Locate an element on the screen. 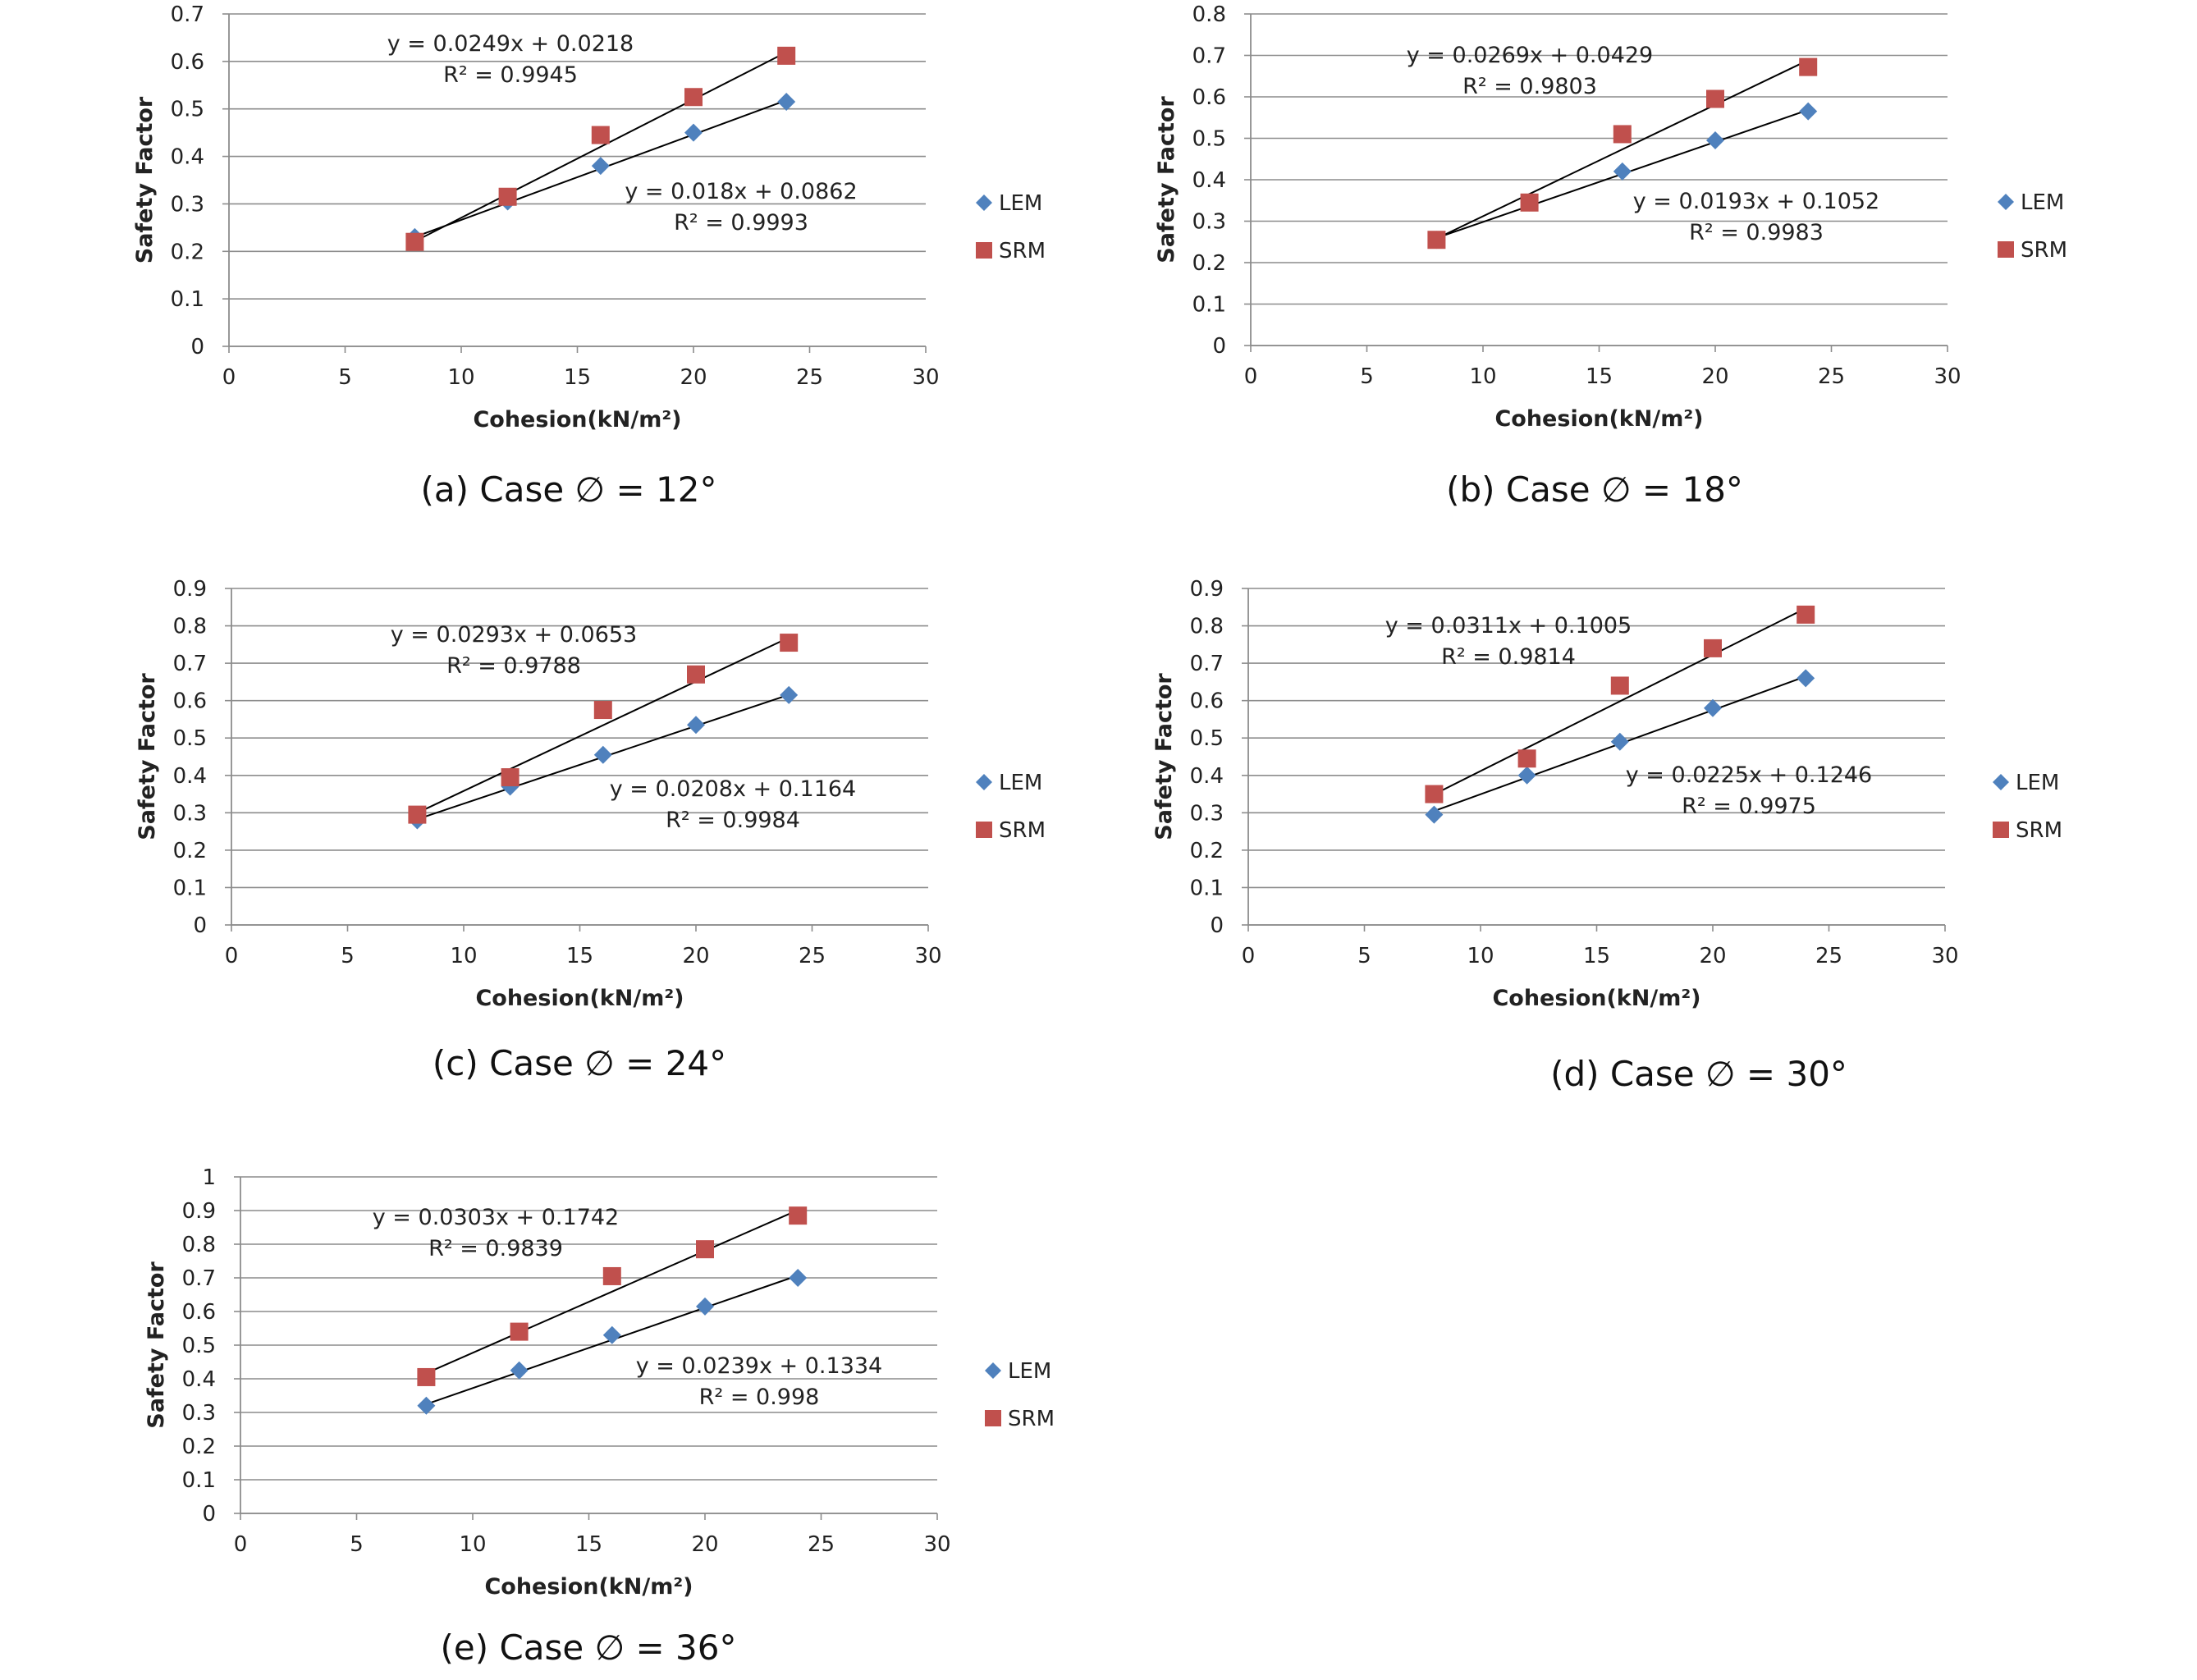  trendline-r2-srm: R² = 0.9814 is located at coordinates (1508, 657).